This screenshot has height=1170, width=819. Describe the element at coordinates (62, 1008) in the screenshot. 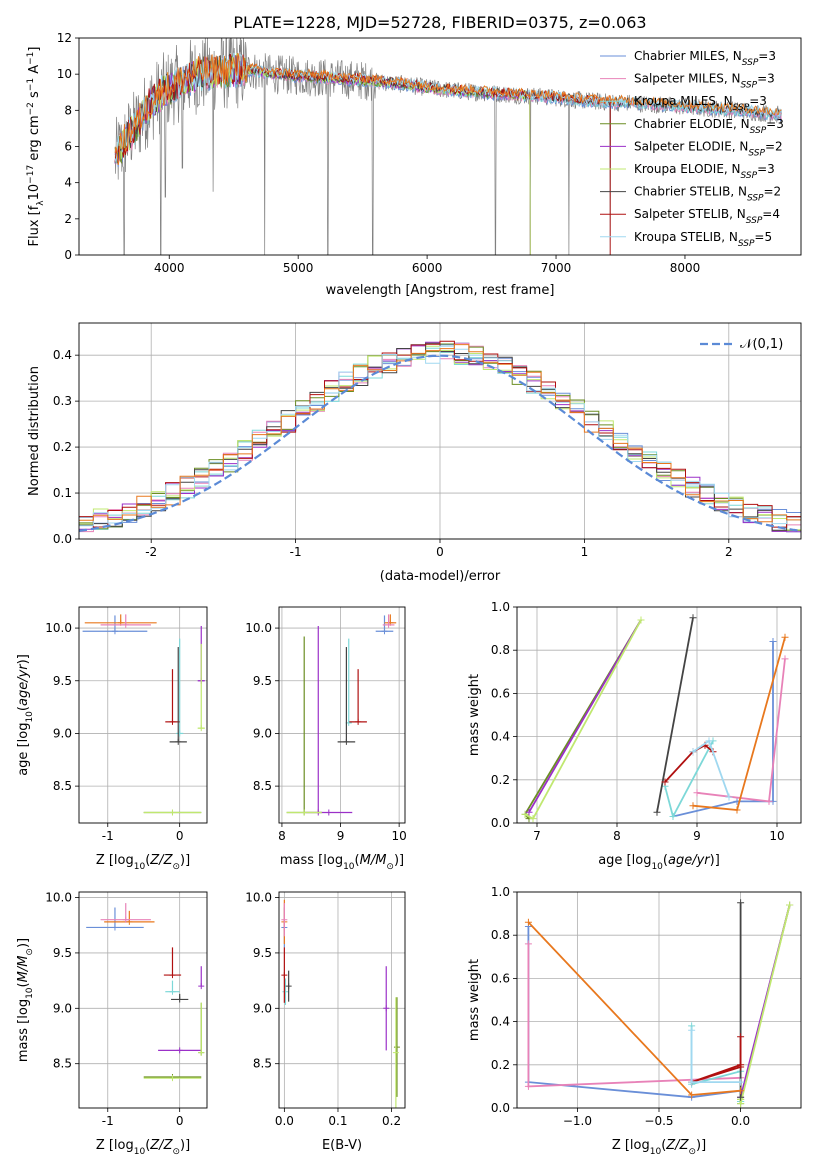

I see `y-tick-label: 9.0` at that location.